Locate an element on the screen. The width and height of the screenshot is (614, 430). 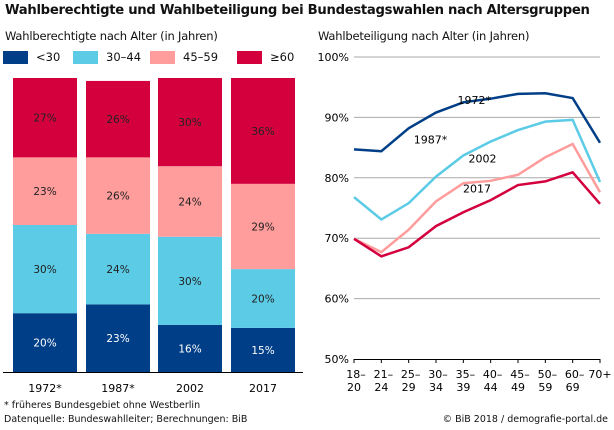
credit: © BiB 2018 / demografie-portal.de is located at coordinates (525, 419).